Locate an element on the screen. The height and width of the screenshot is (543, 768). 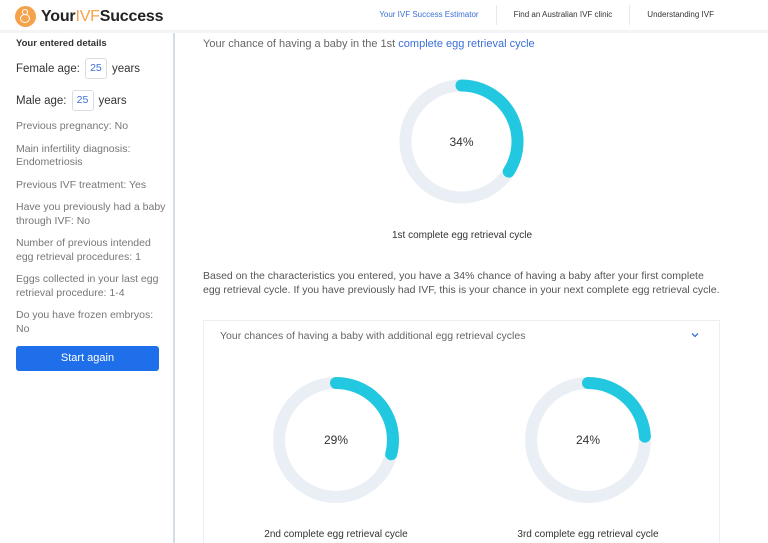
male-age-row: Male age: 25 years is located at coordinates (94, 100).